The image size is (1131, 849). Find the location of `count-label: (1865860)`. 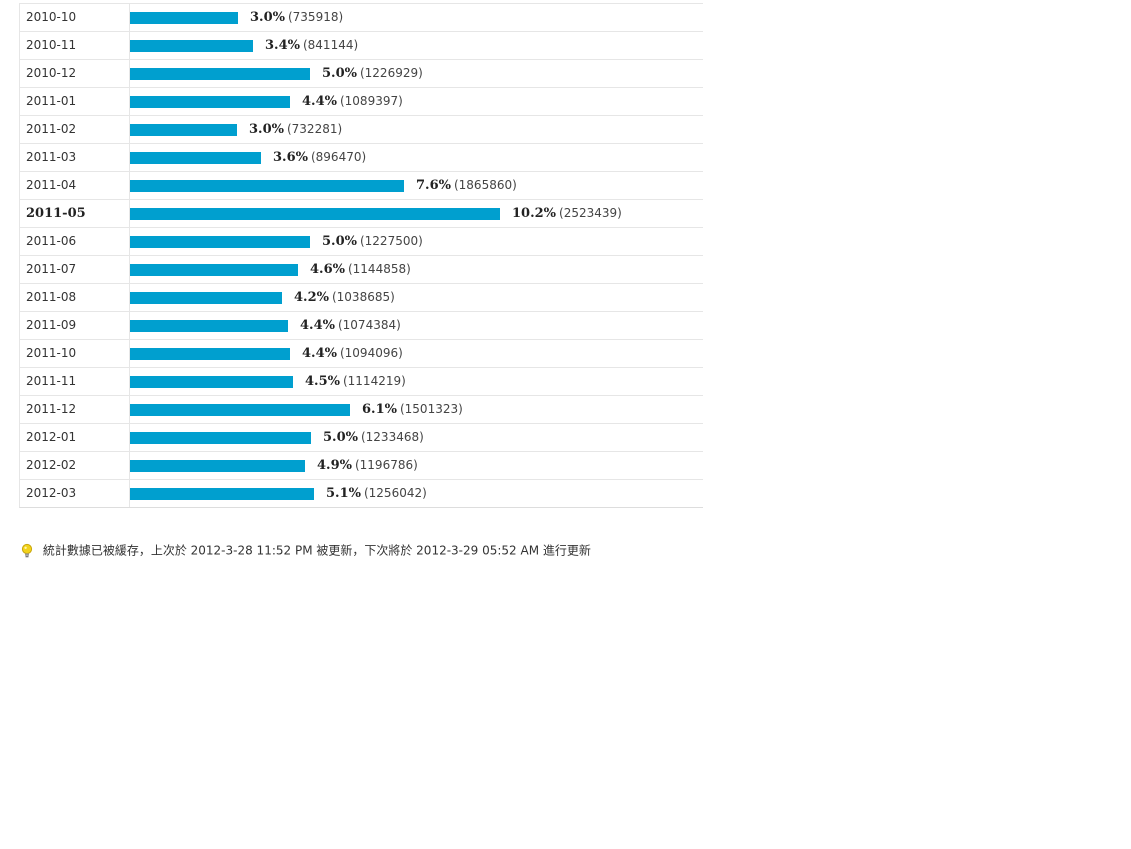

count-label: (1865860) is located at coordinates (485, 185).